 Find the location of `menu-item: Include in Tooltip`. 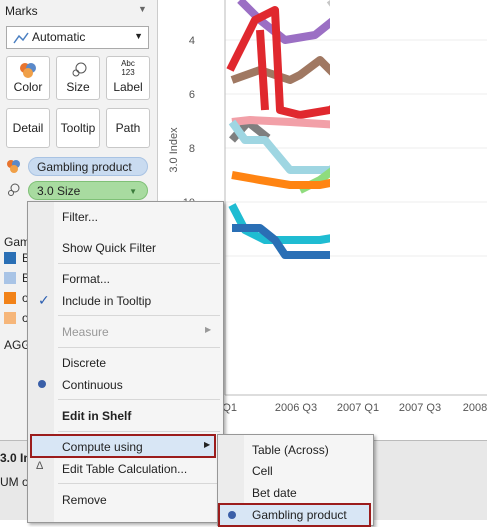

menu-item: Include in Tooltip is located at coordinates (107, 301).